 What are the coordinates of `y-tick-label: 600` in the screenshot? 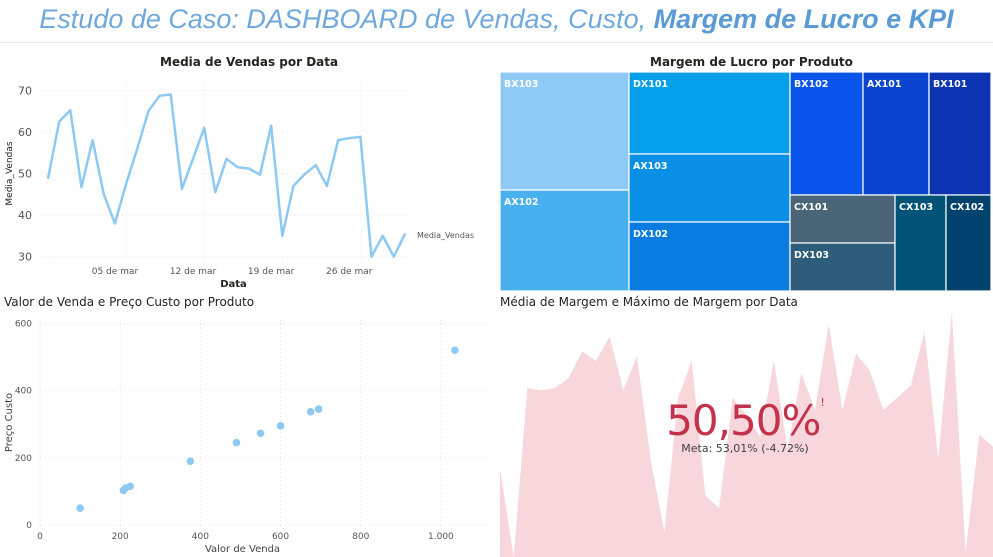 It's located at (23, 324).